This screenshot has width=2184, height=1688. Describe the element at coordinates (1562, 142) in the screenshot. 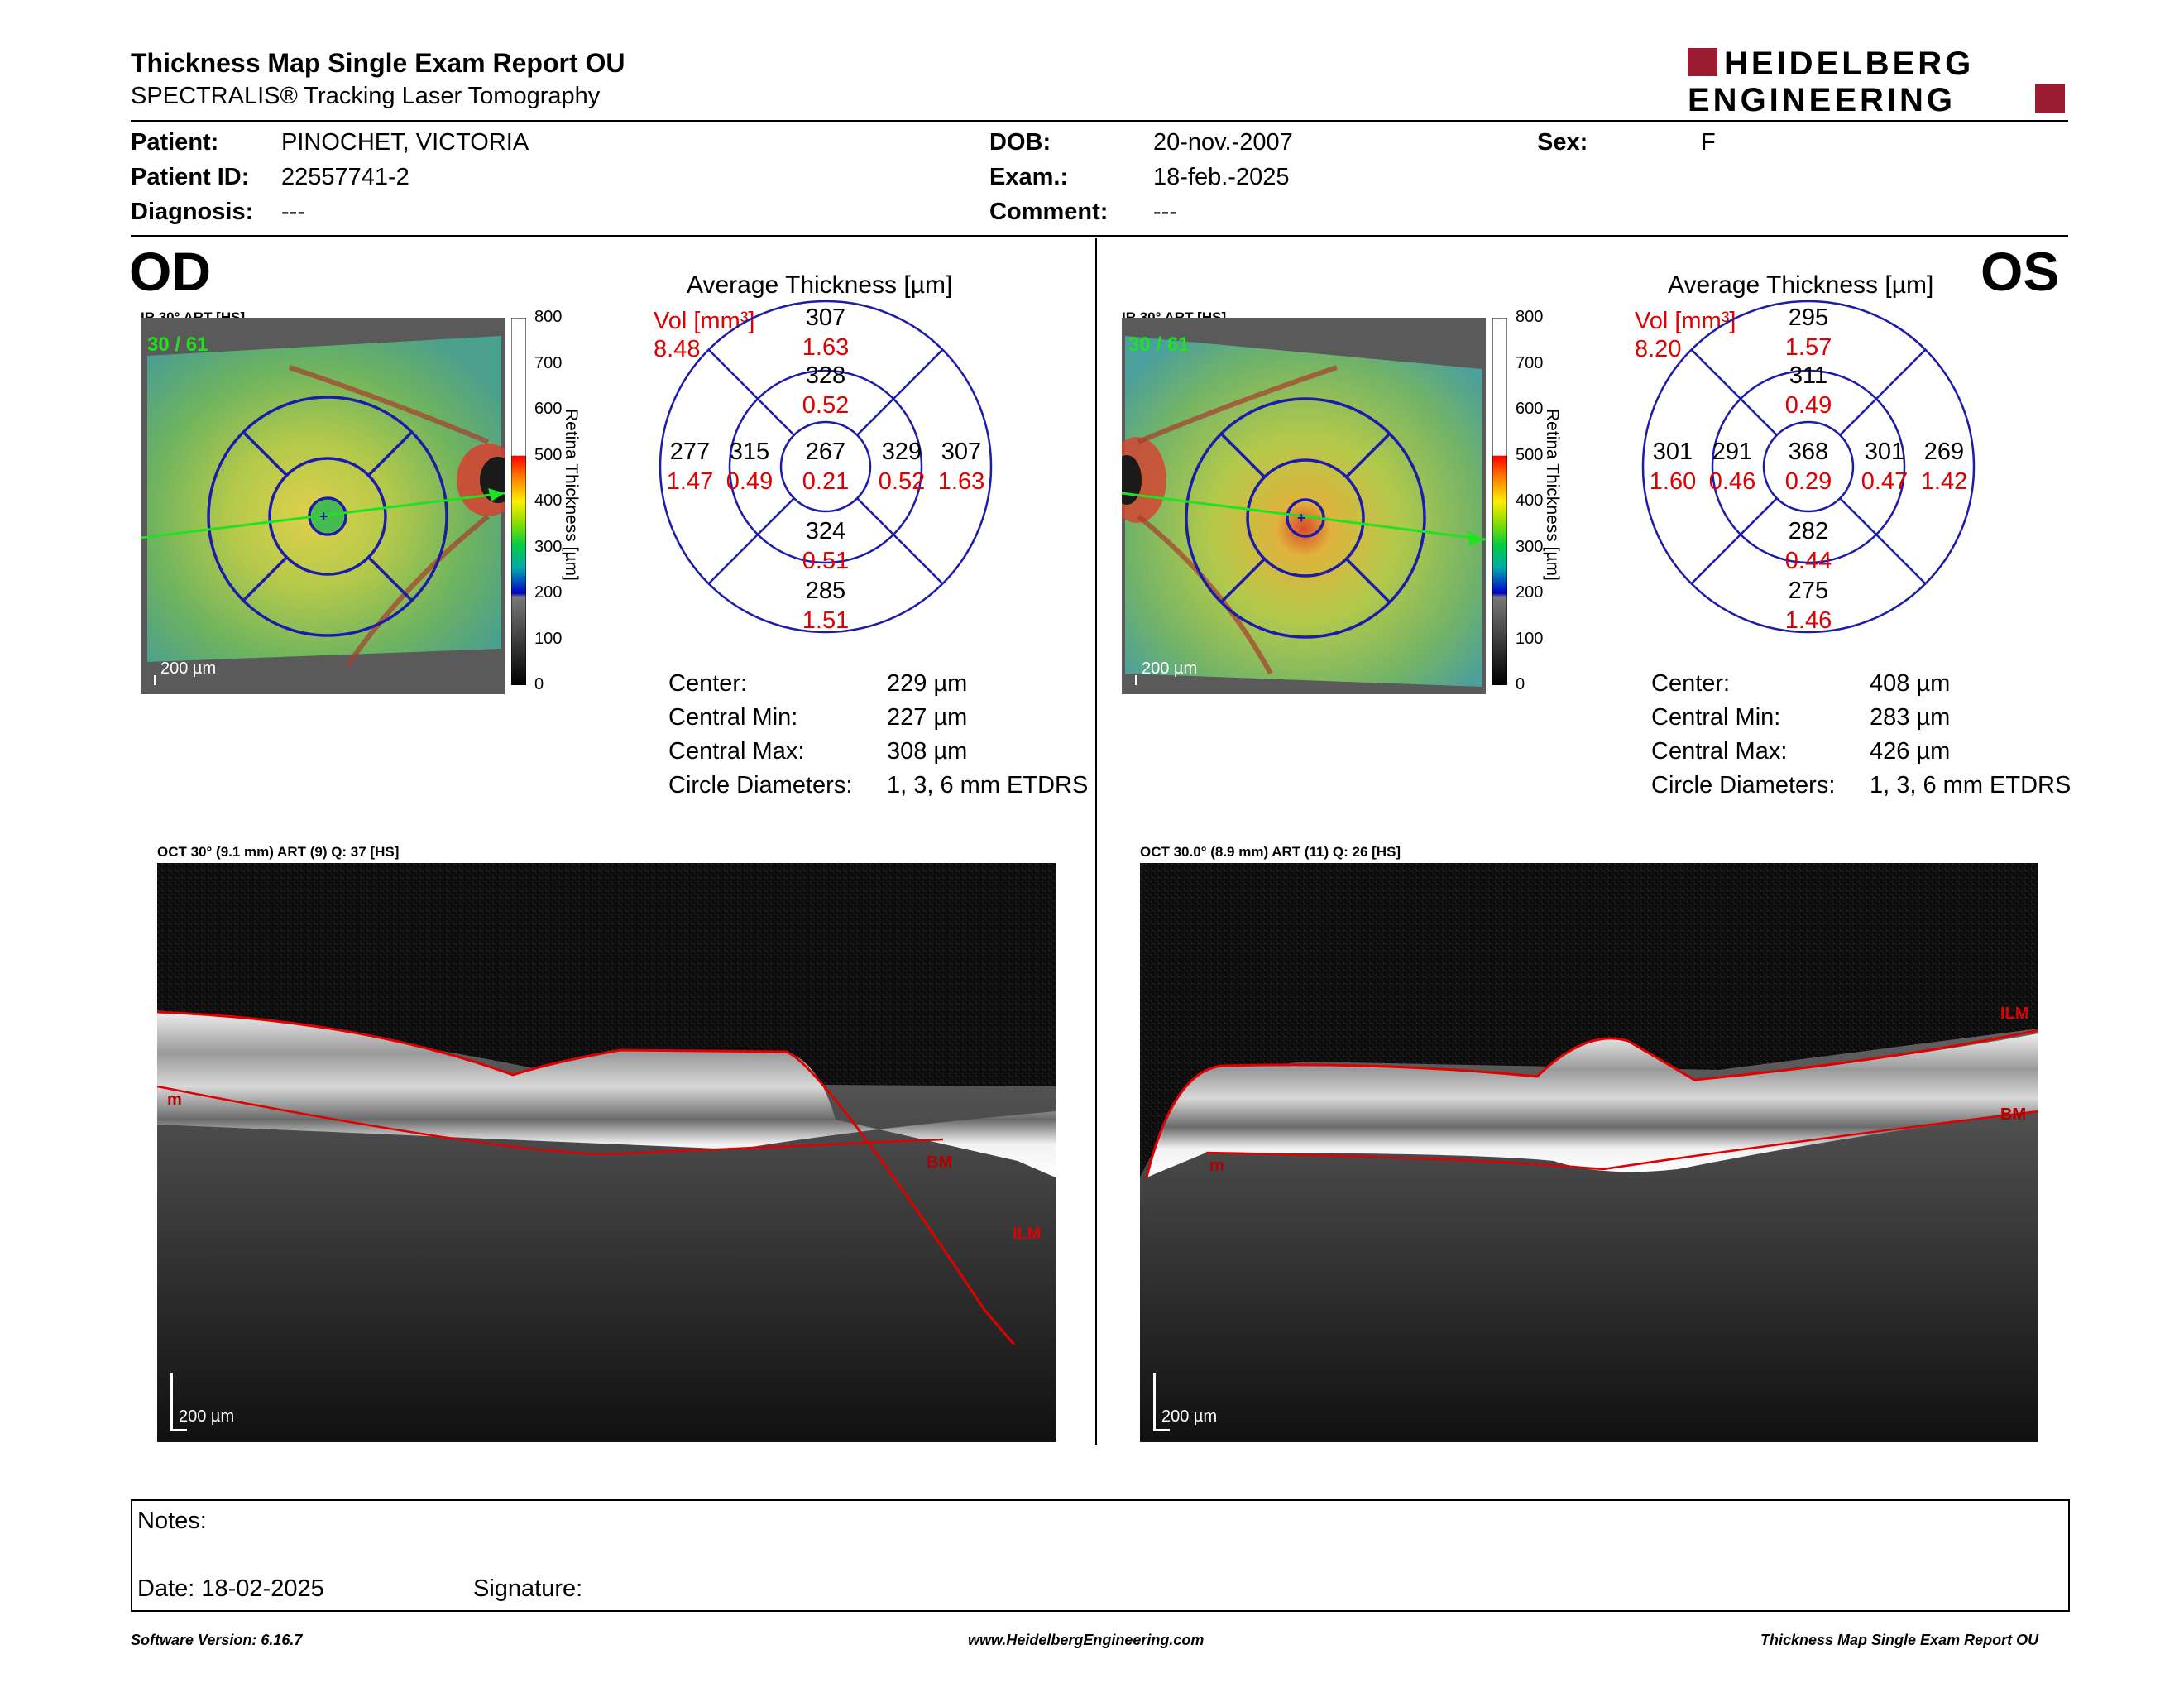

I see `sex-label: Sex:` at that location.